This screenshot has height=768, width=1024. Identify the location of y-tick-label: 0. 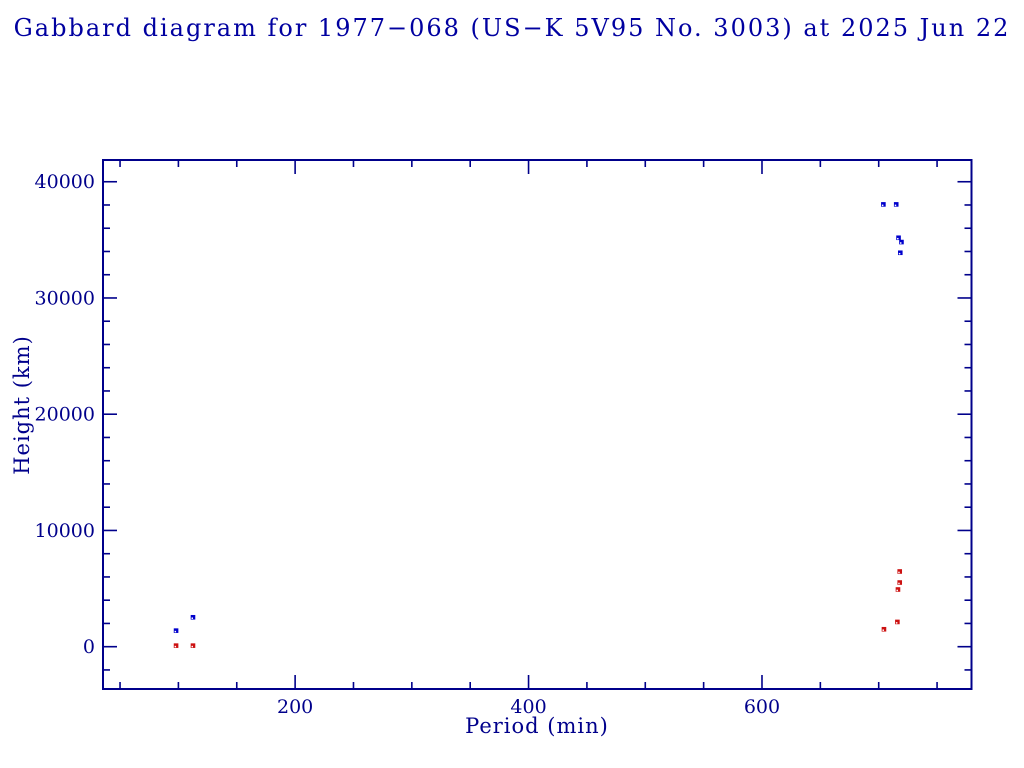
(89, 647).